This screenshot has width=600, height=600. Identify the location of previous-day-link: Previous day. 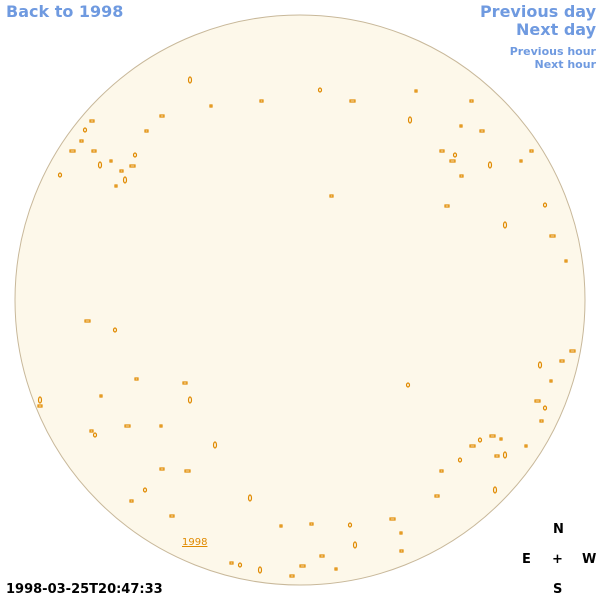
(537, 11).